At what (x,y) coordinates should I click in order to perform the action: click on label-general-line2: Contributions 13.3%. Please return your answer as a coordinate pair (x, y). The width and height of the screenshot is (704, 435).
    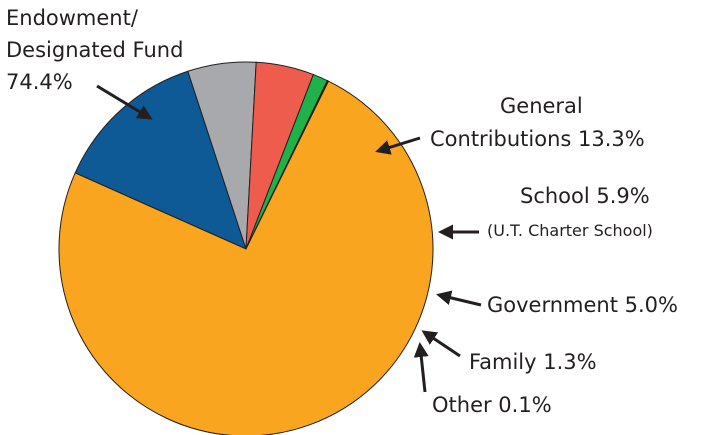
    Looking at the image, I should click on (537, 139).